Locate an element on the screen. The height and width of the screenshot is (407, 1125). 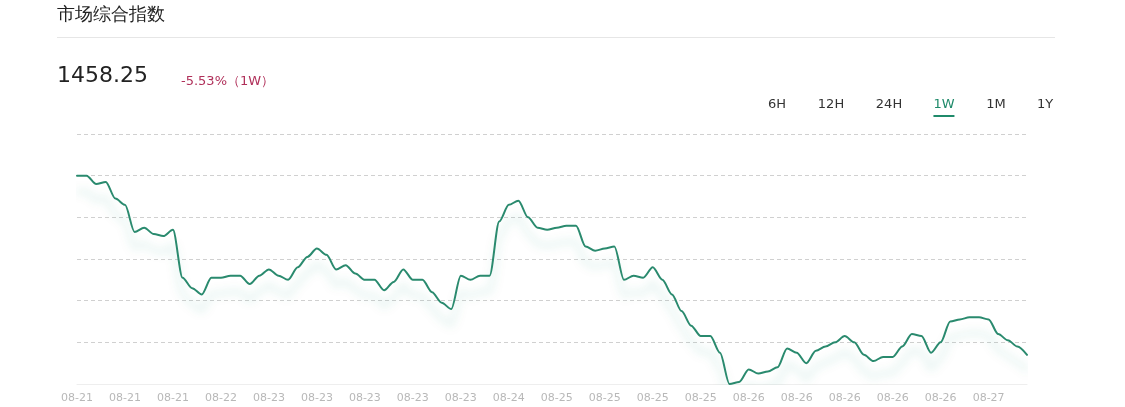
text: 1M is located at coordinates (996, 104).